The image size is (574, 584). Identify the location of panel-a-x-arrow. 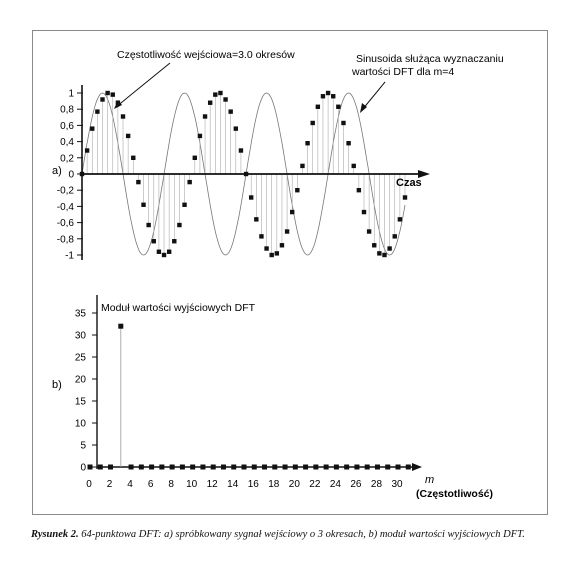
(424, 174).